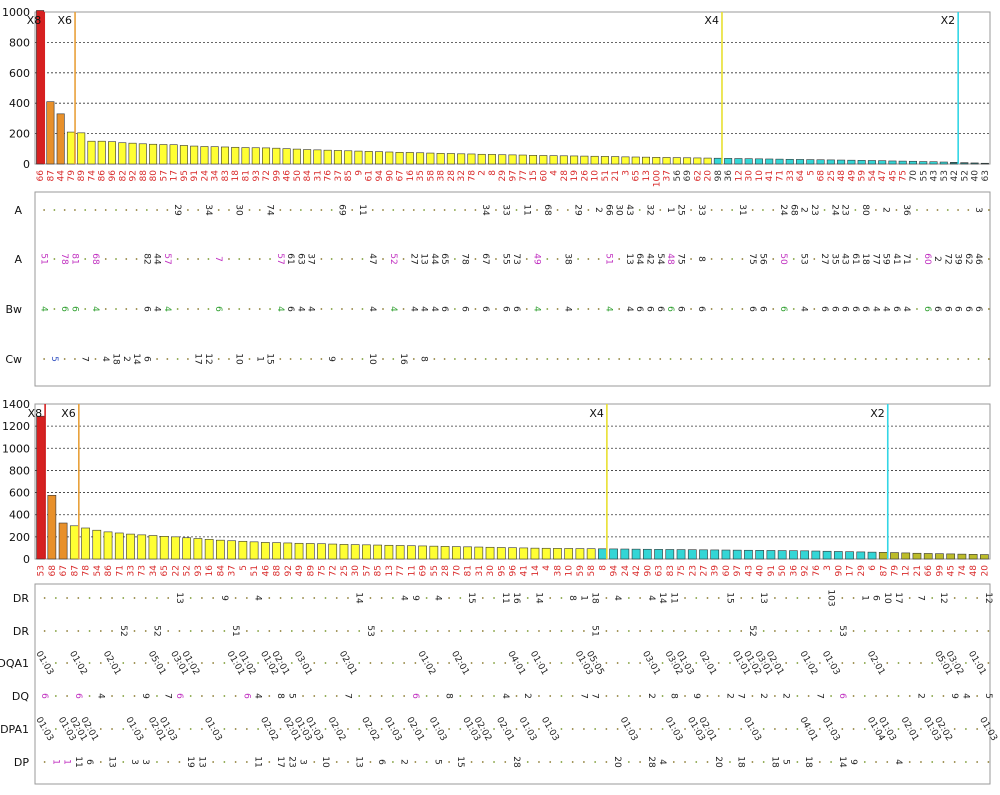  What do you see at coordinates (501, 631) in the screenshot?
I see `allele-row-dr: DR 52 52 51 53 51 52 53` at bounding box center [501, 631].